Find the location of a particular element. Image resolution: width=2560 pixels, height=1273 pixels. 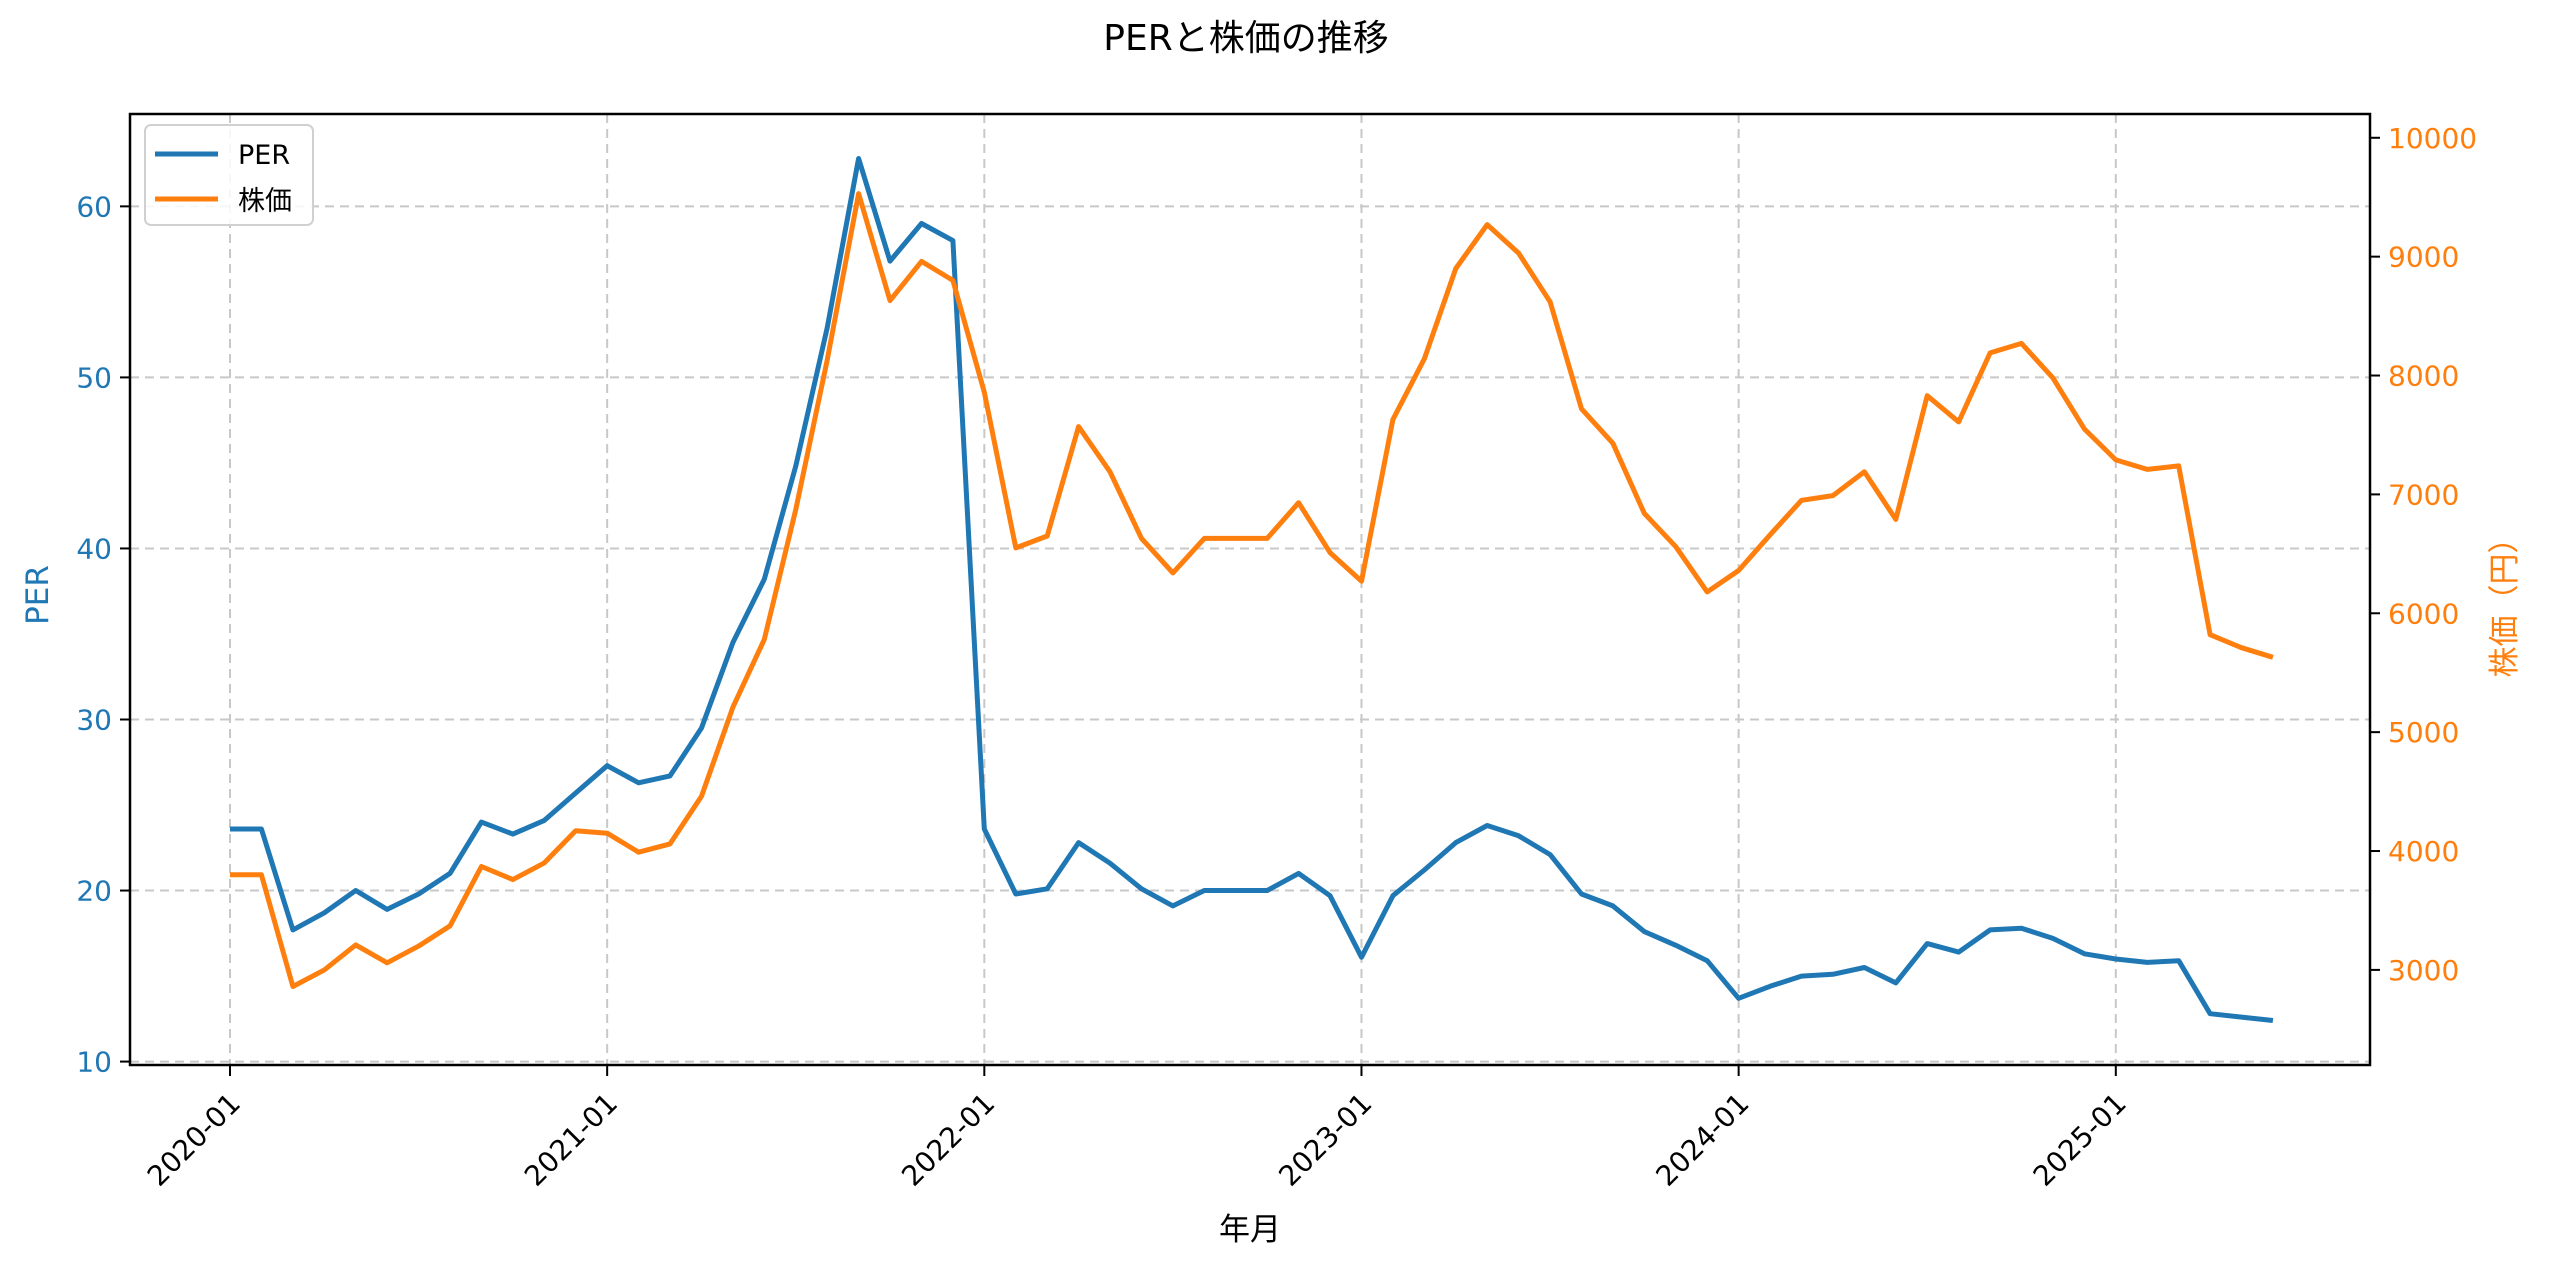

right-axis-tick-label: 5000 is located at coordinates (2423, 732).